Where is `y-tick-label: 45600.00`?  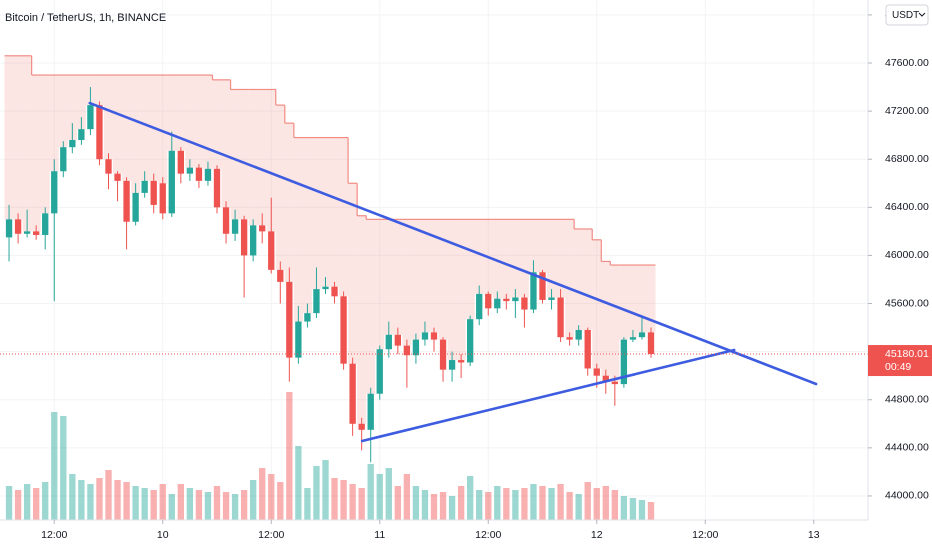
y-tick-label: 45600.00 is located at coordinates (907, 303).